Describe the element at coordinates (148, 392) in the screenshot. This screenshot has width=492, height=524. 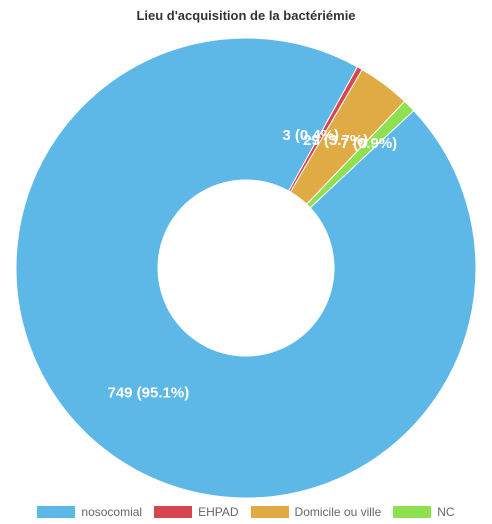
I see `data-label-nosocomial: 749 (95.1%)` at that location.